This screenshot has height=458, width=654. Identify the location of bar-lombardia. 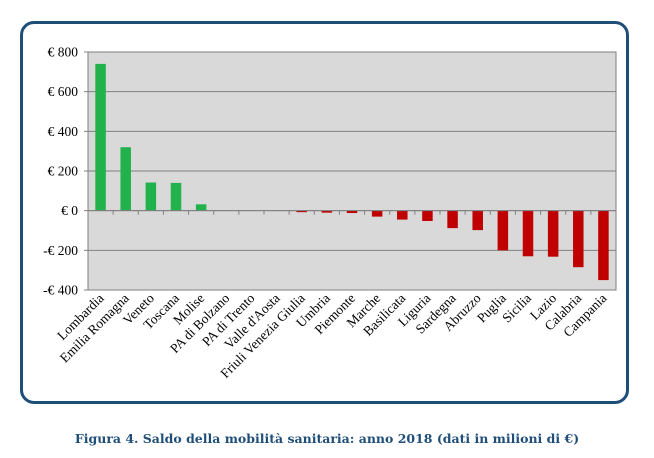
(100, 137).